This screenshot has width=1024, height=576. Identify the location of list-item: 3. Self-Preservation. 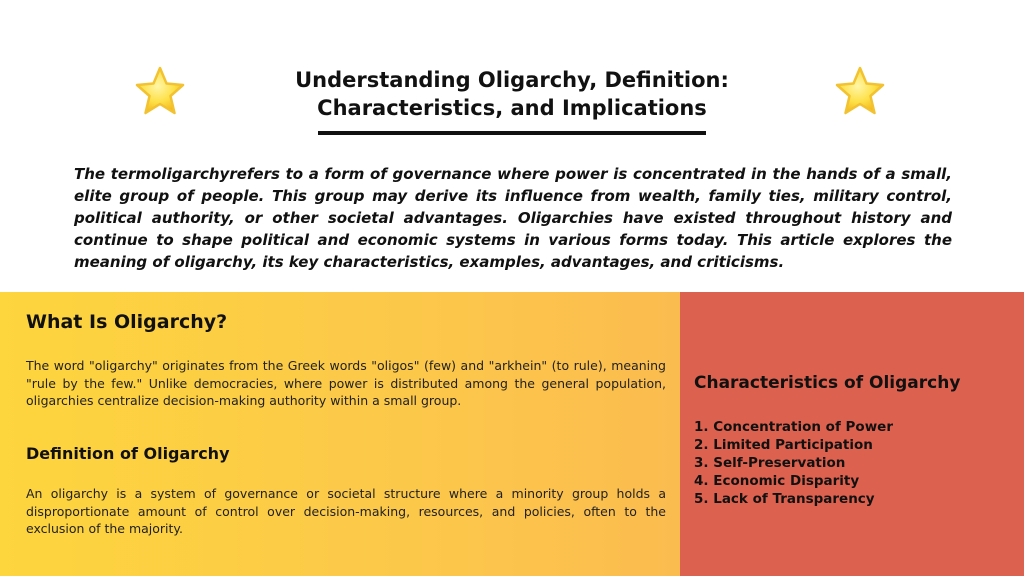
(770, 463).